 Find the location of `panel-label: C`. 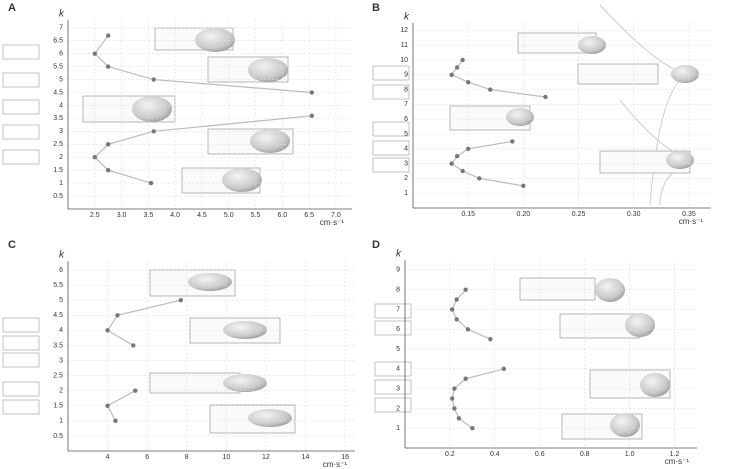

panel-label: C is located at coordinates (12, 245).